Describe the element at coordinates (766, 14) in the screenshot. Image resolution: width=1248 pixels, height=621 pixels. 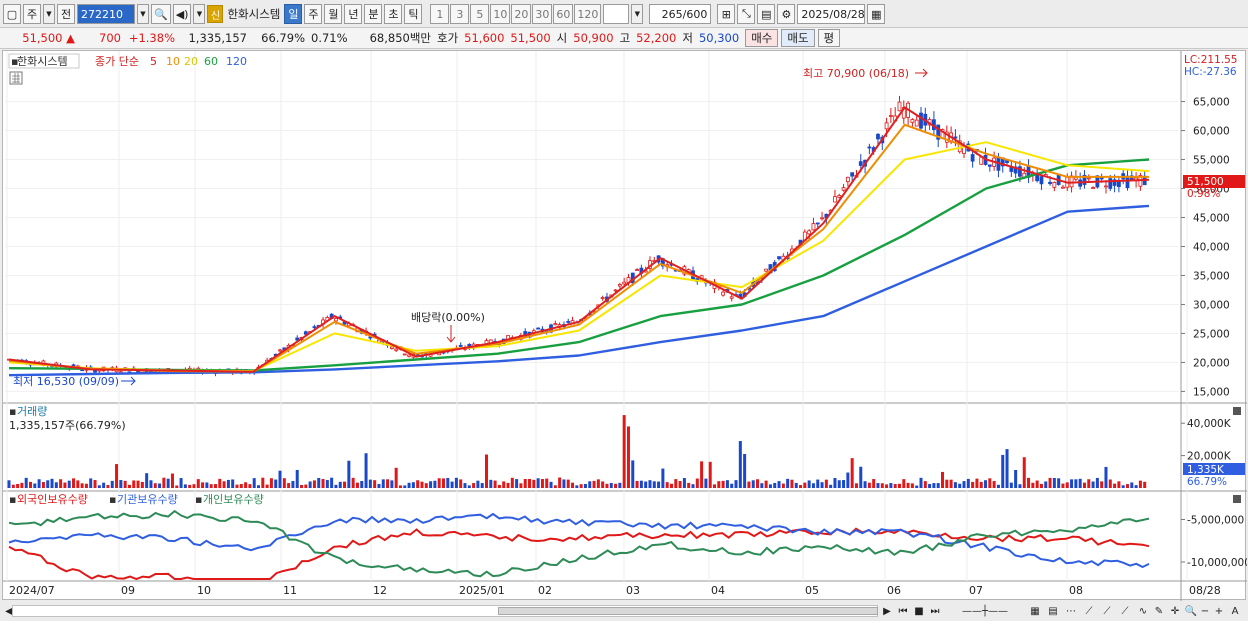
I see `save-icon: ▤` at that location.